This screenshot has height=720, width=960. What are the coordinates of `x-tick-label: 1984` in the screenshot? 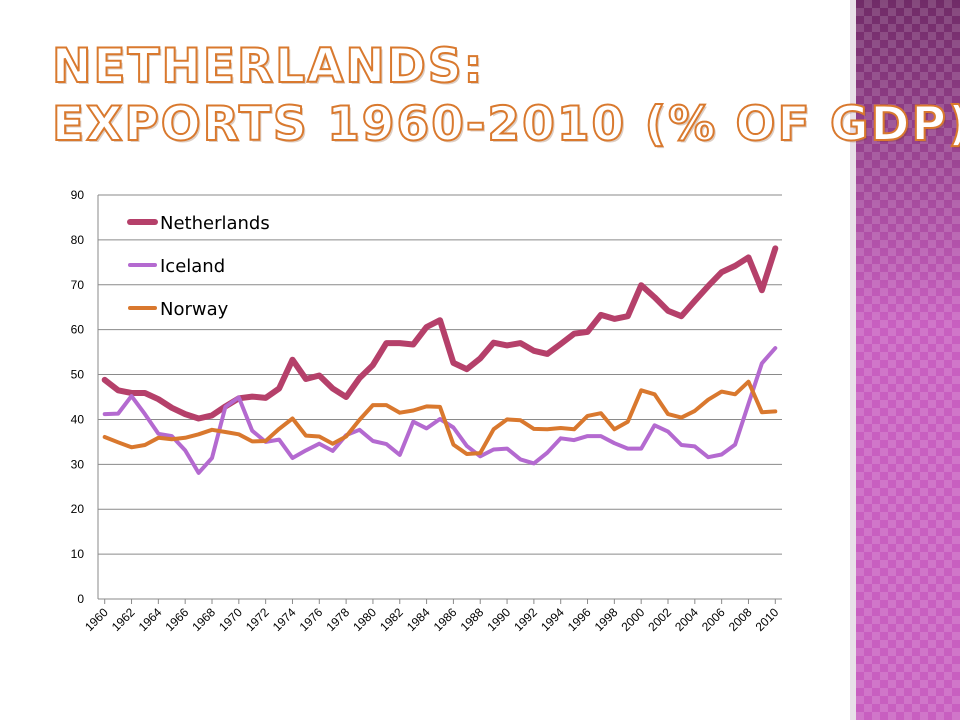 It's located at (418, 619).